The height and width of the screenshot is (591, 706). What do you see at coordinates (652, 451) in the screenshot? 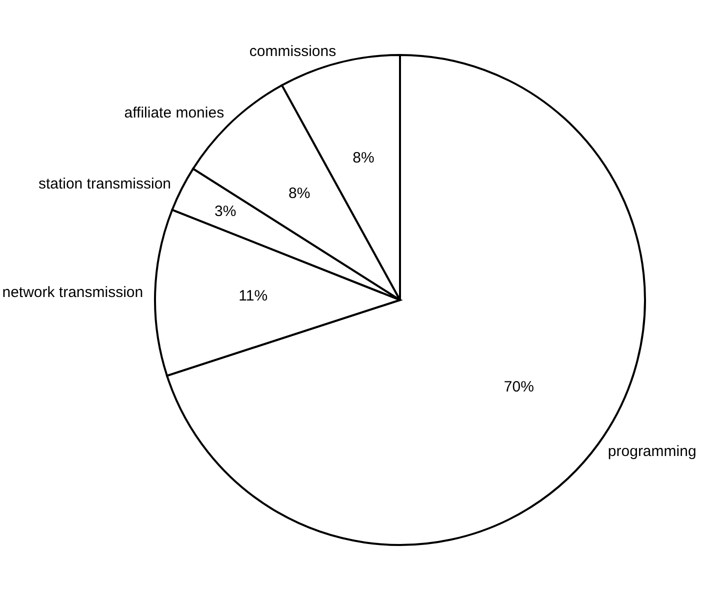
I see `slice-label: programming` at bounding box center [652, 451].